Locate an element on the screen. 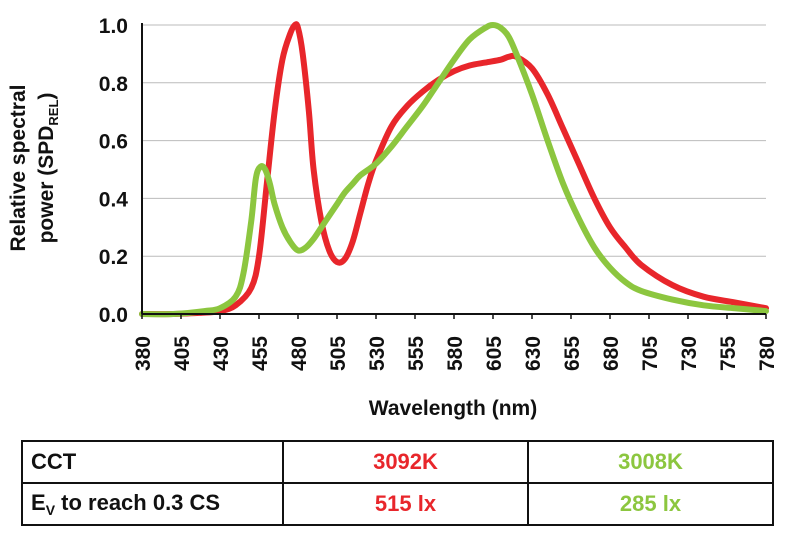  table-row-cct: CCT 3092K 3008K is located at coordinates (397, 462).